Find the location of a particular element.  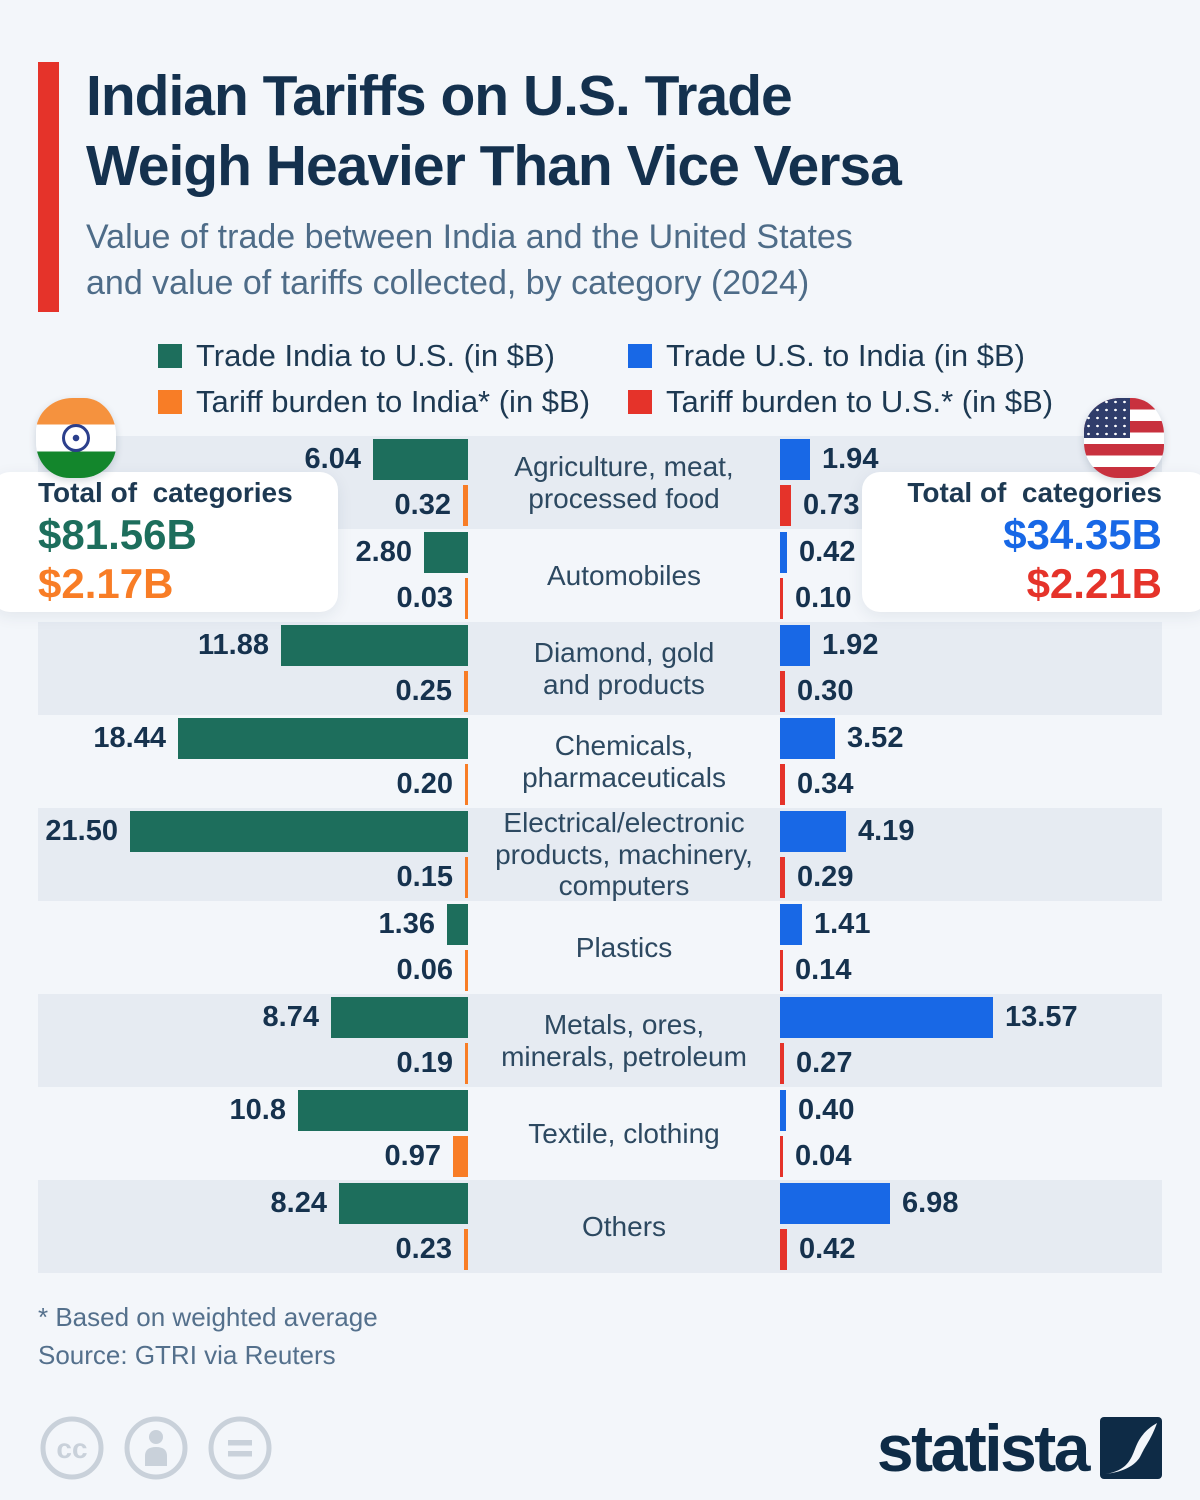

right-trade-bar-line: 0.40 is located at coordinates (817, 1110).